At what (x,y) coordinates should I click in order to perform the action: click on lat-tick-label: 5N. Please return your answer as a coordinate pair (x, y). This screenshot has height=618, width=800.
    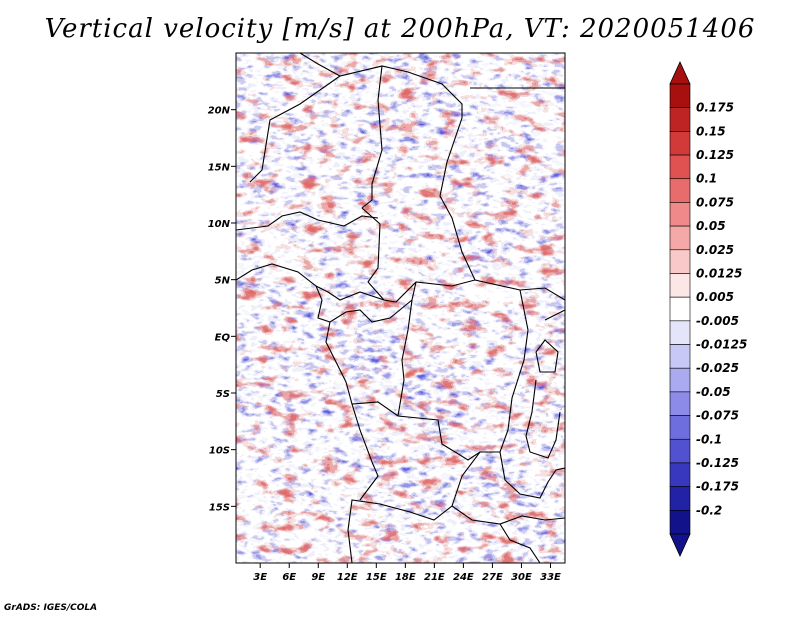
    Looking at the image, I should click on (223, 281).